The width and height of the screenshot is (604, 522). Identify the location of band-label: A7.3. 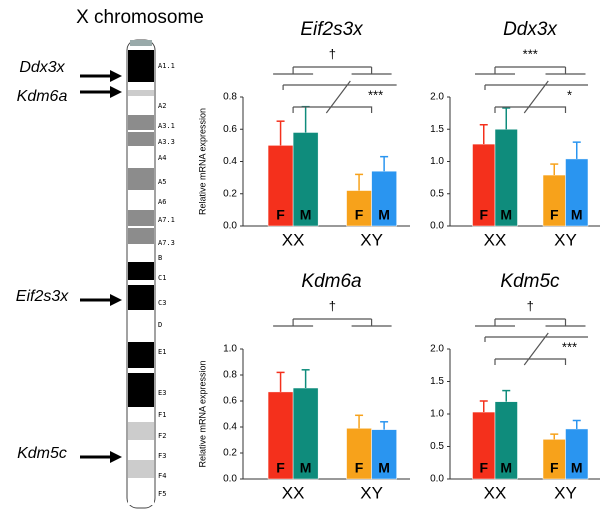
(166, 243).